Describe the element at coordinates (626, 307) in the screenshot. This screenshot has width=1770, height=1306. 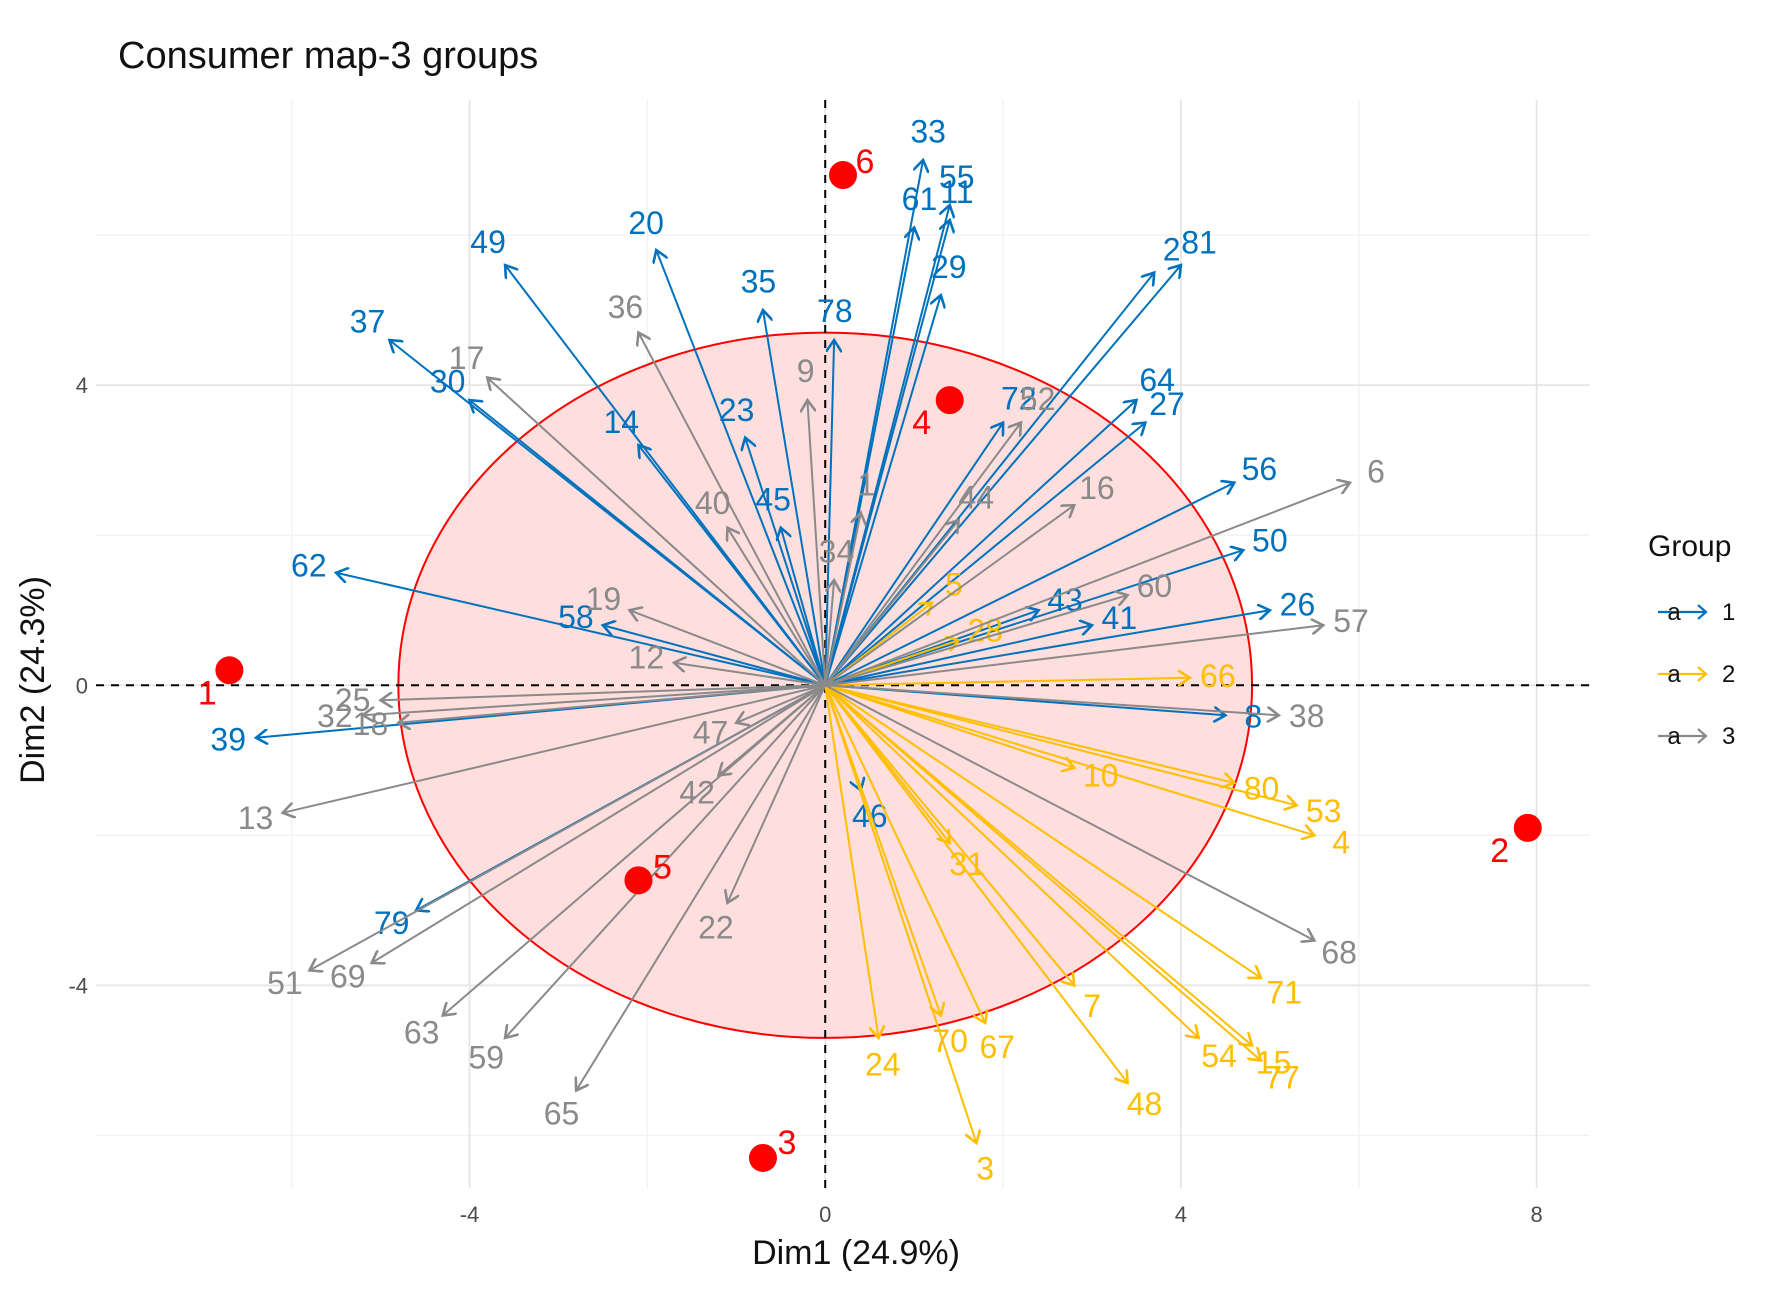
I see `arrow-label-36: 36` at that location.